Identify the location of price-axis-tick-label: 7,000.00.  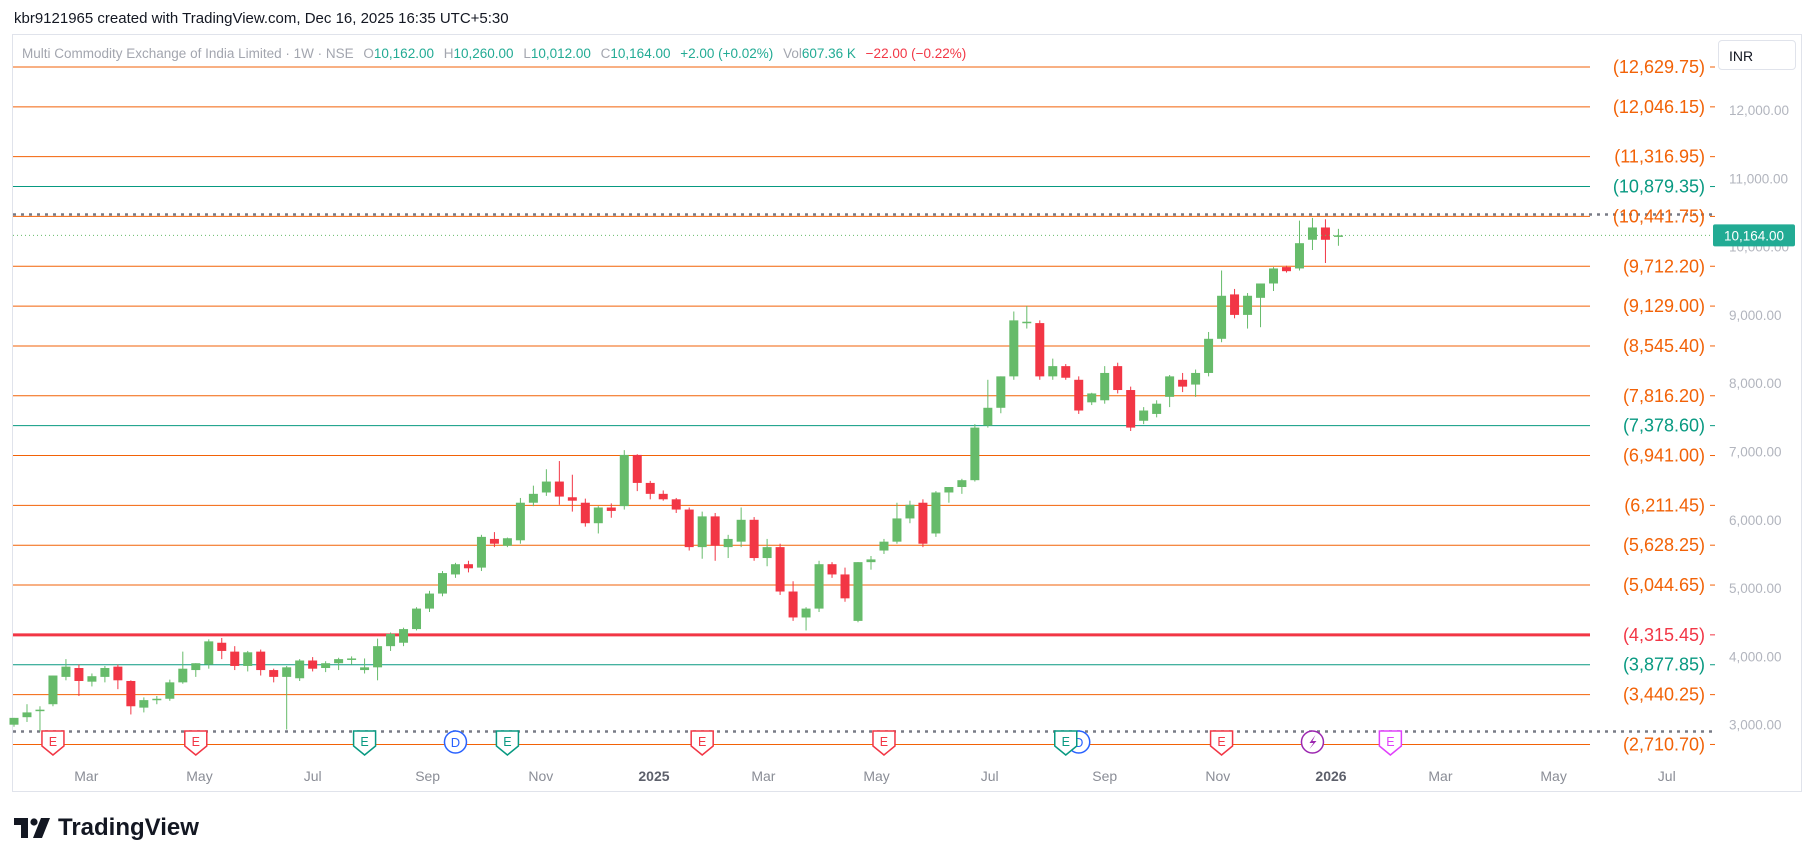
(1755, 452).